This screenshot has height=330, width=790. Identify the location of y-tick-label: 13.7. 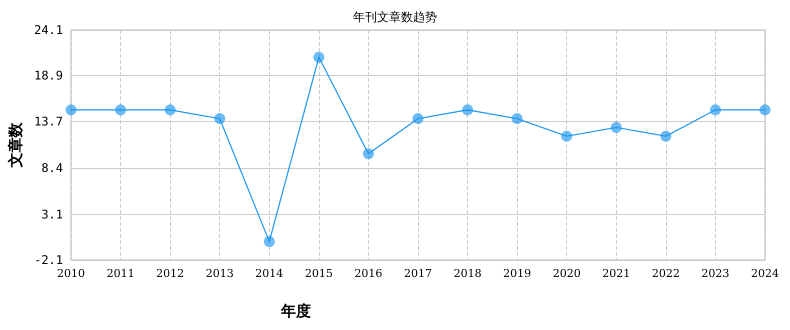
(48, 121).